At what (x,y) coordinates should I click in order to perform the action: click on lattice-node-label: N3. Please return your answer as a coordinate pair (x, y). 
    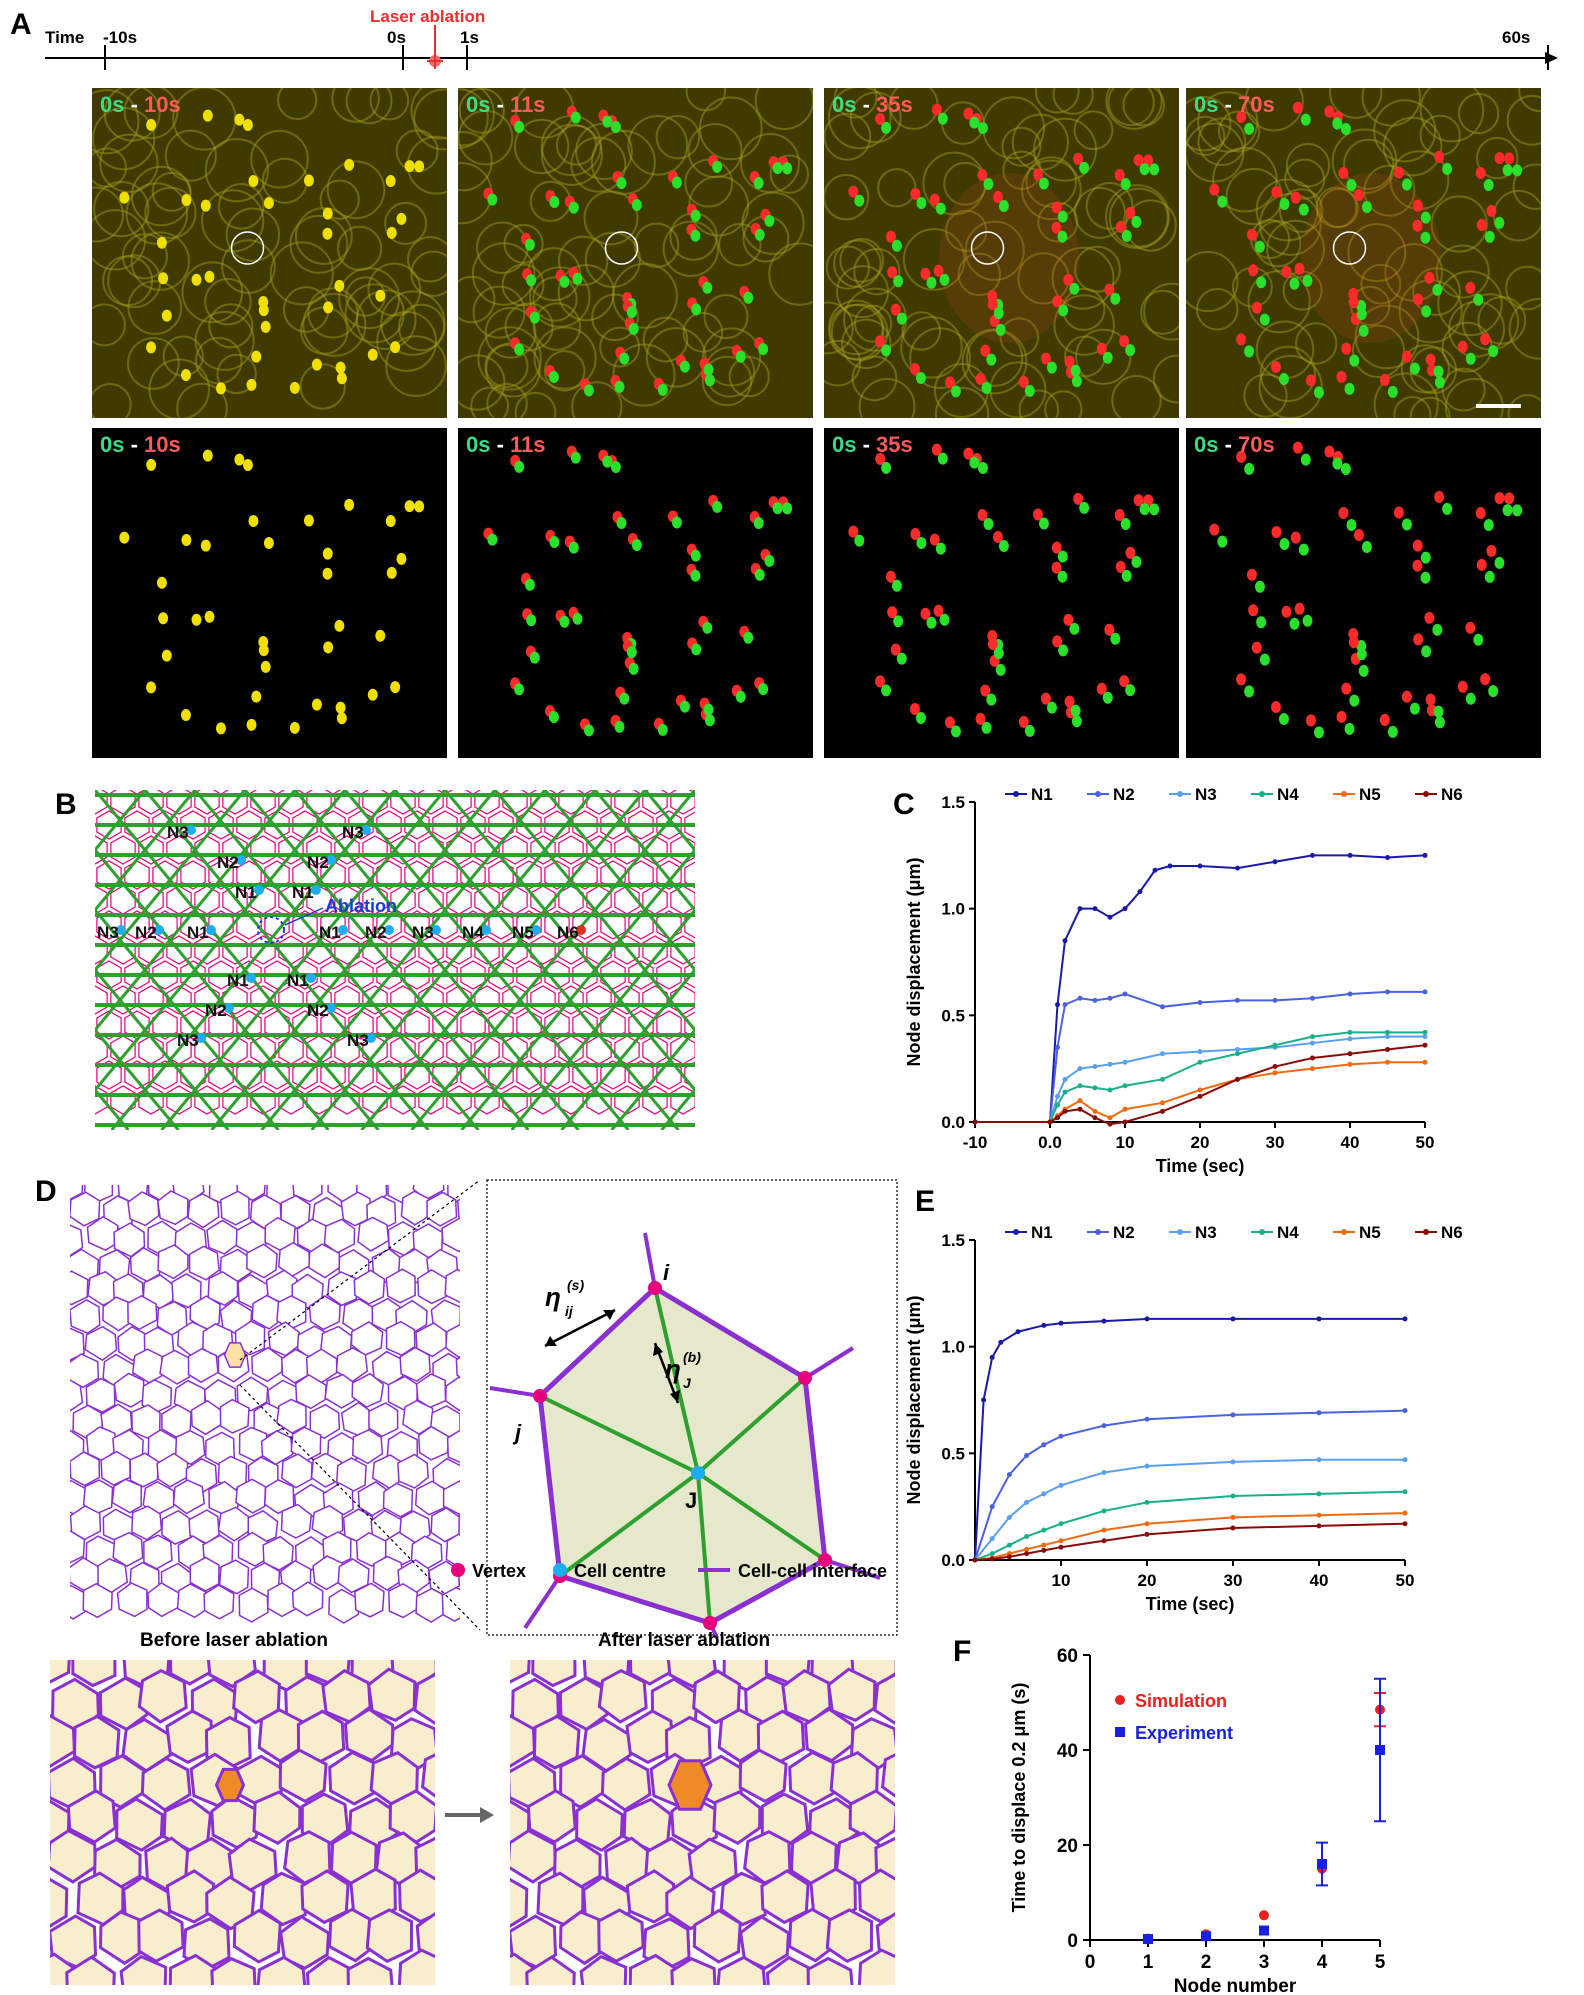
    Looking at the image, I should click on (178, 832).